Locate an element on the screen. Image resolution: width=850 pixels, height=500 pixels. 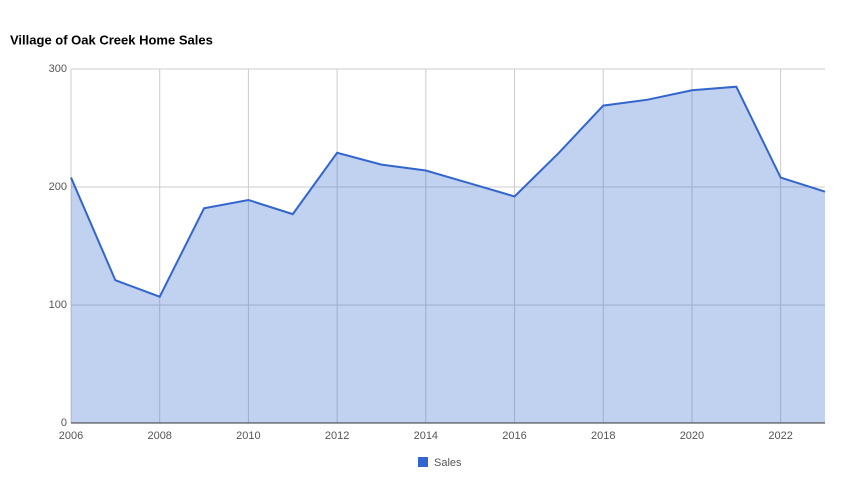
legend-swatch is located at coordinates (423, 462).